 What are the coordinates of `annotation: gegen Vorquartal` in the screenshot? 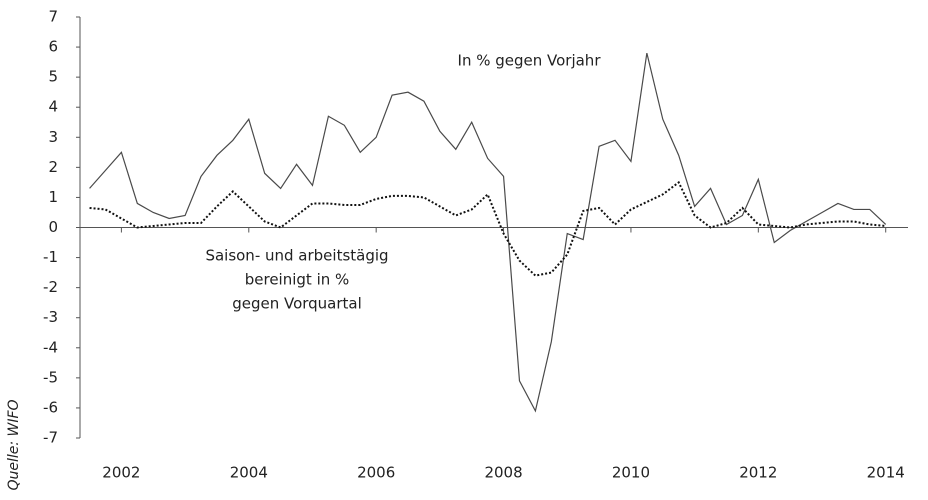 It's located at (297, 304).